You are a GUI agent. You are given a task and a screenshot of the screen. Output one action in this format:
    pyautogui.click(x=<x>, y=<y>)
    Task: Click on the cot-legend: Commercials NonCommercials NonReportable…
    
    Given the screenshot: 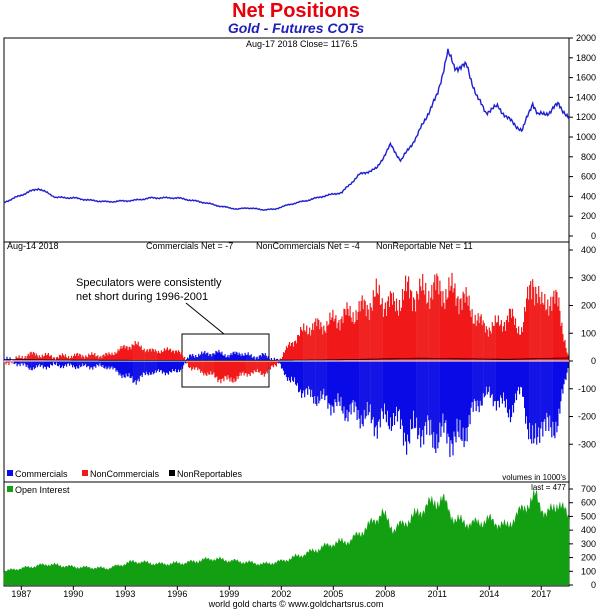 What is the action you would take?
    pyautogui.click(x=125, y=474)
    